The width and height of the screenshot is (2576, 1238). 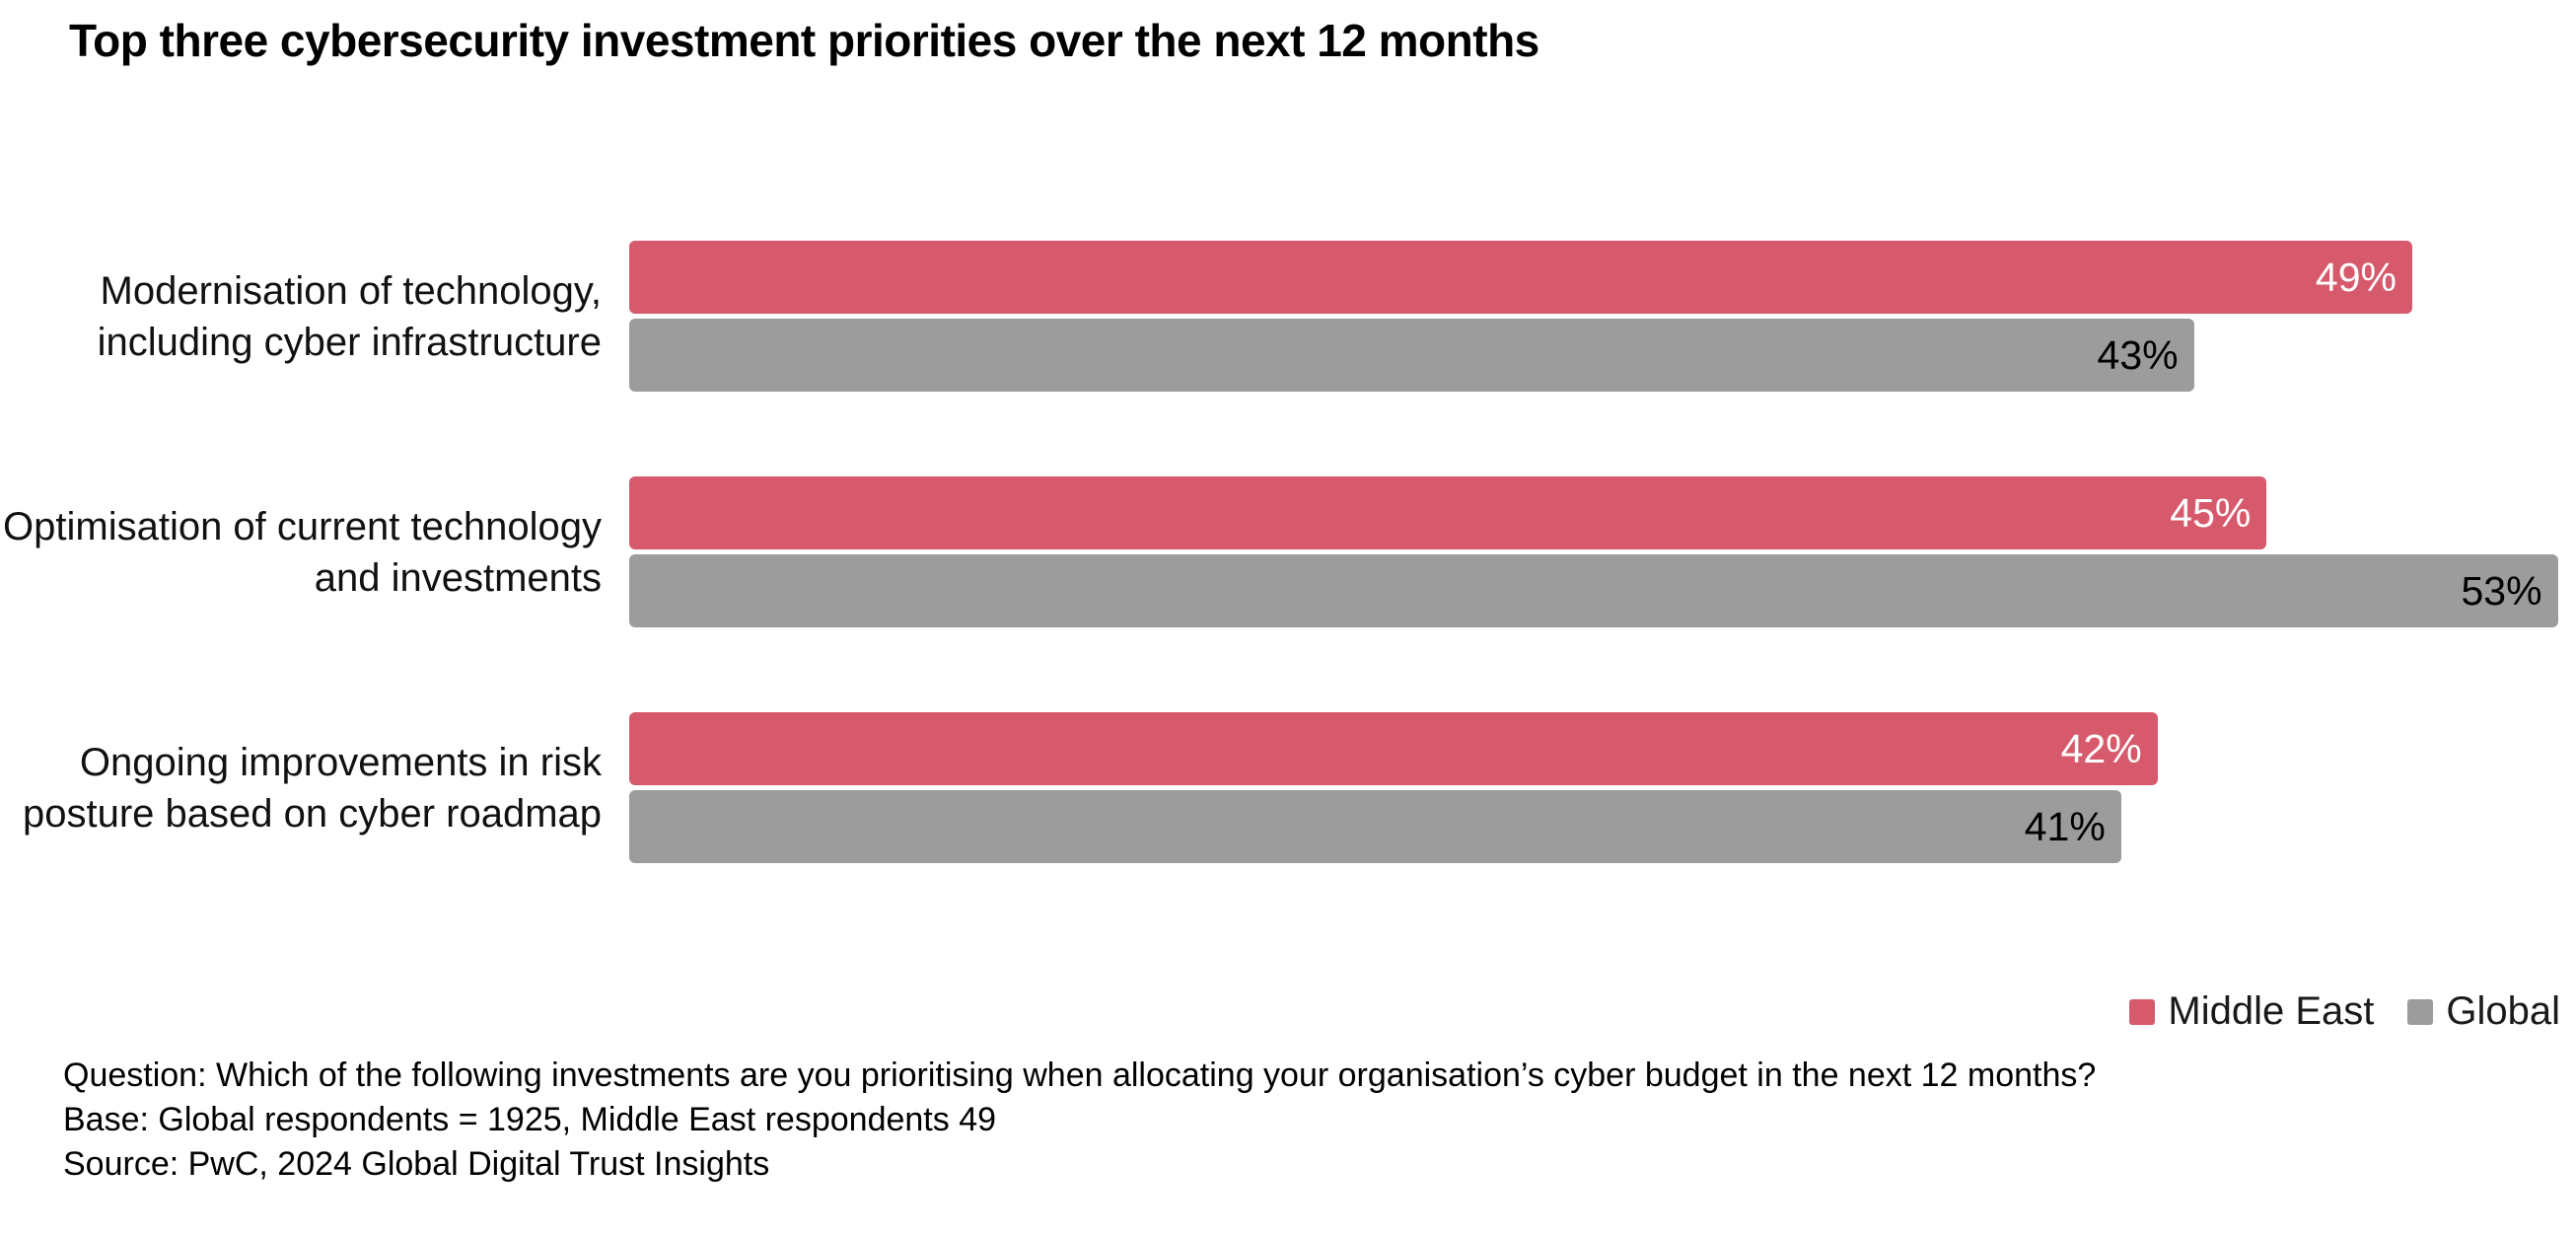 What do you see at coordinates (2211, 512) in the screenshot?
I see `value-label: 45%` at bounding box center [2211, 512].